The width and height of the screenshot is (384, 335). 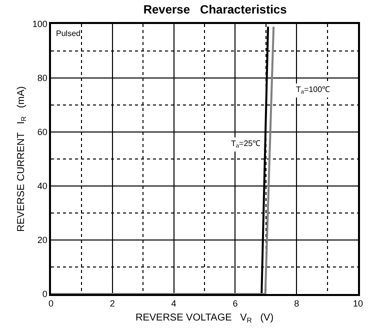 What do you see at coordinates (42, 78) in the screenshot?
I see `y-tick-label: 80` at bounding box center [42, 78].